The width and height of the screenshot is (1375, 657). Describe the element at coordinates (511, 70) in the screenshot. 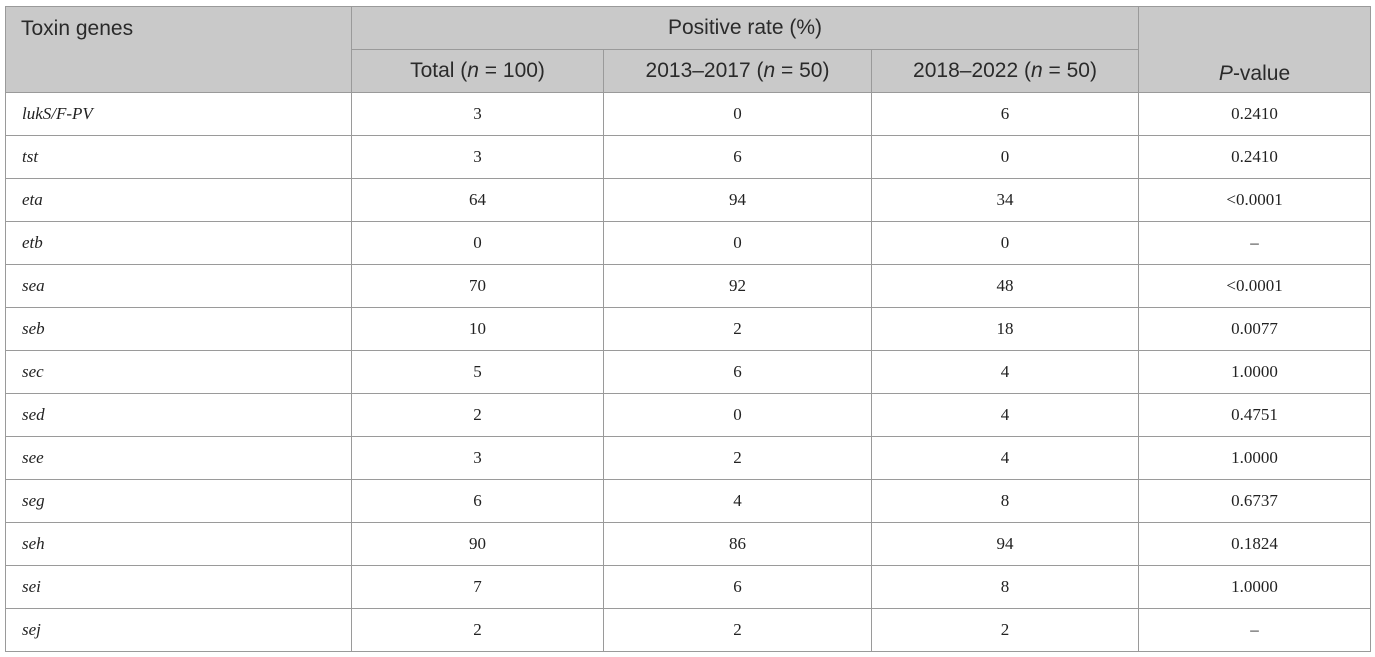

I see `header-total-count: = 100)` at that location.